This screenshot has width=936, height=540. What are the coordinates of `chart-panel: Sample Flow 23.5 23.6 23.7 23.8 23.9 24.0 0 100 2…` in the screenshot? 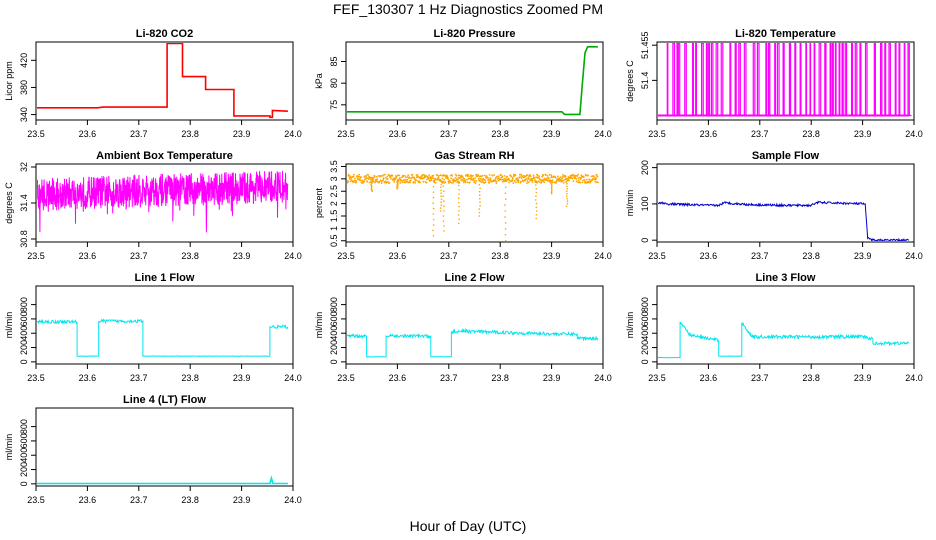 It's located at (774, 205).